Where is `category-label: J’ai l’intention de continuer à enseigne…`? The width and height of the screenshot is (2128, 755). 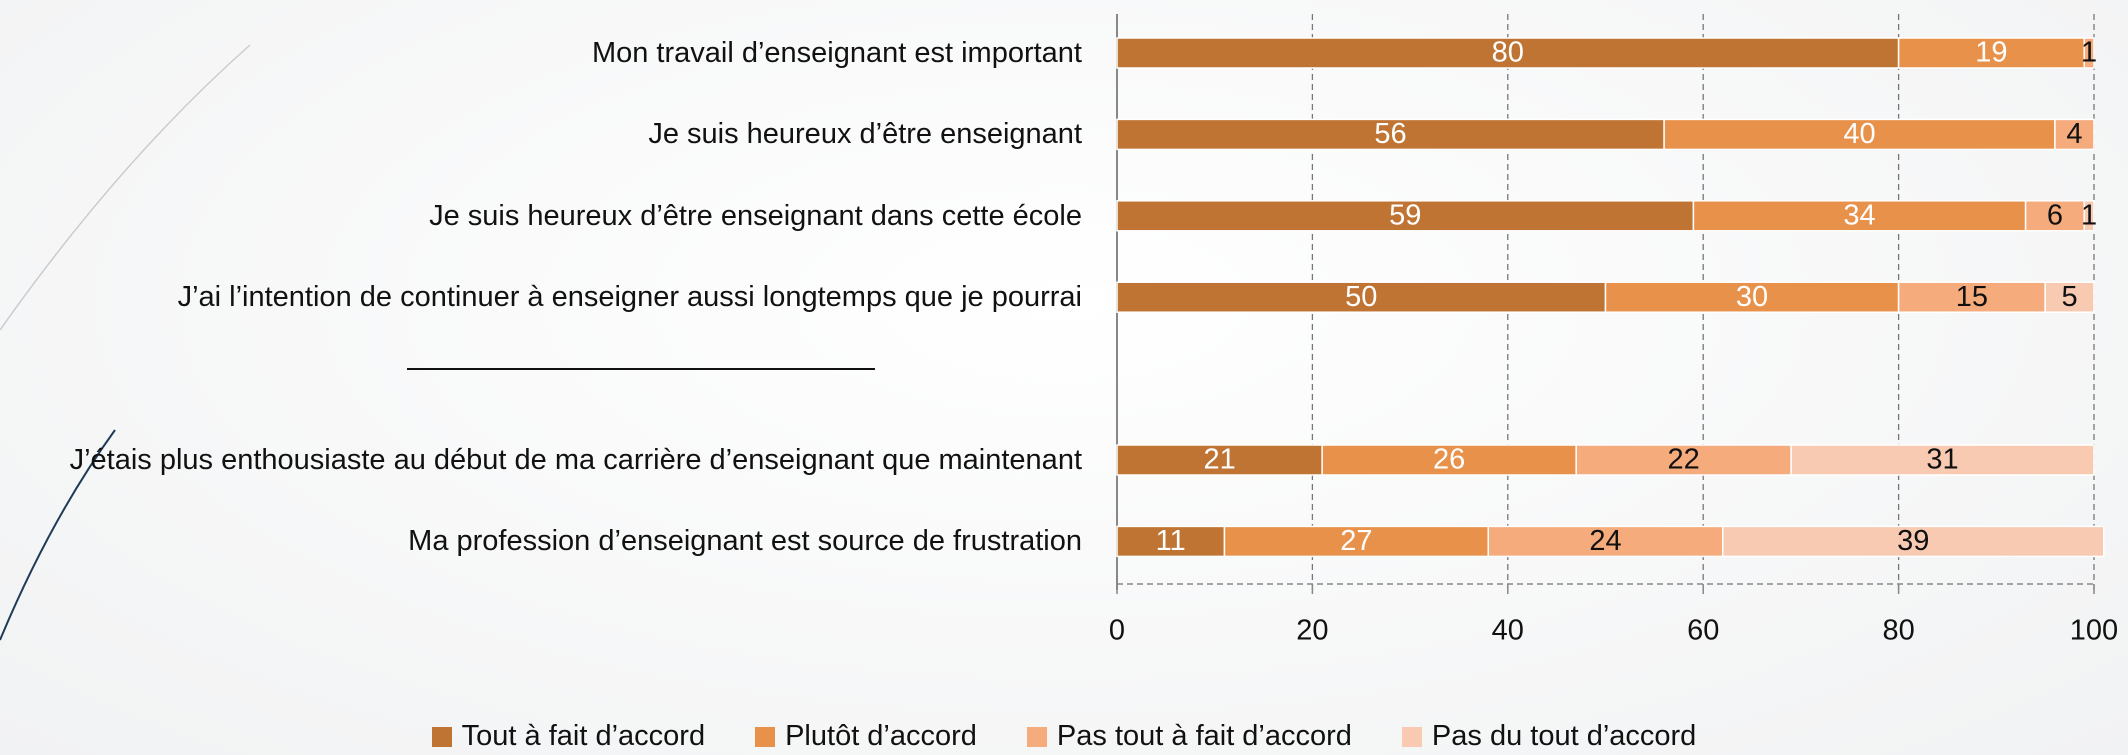 category-label: J’ai l’intention de continuer à enseigne… is located at coordinates (629, 297).